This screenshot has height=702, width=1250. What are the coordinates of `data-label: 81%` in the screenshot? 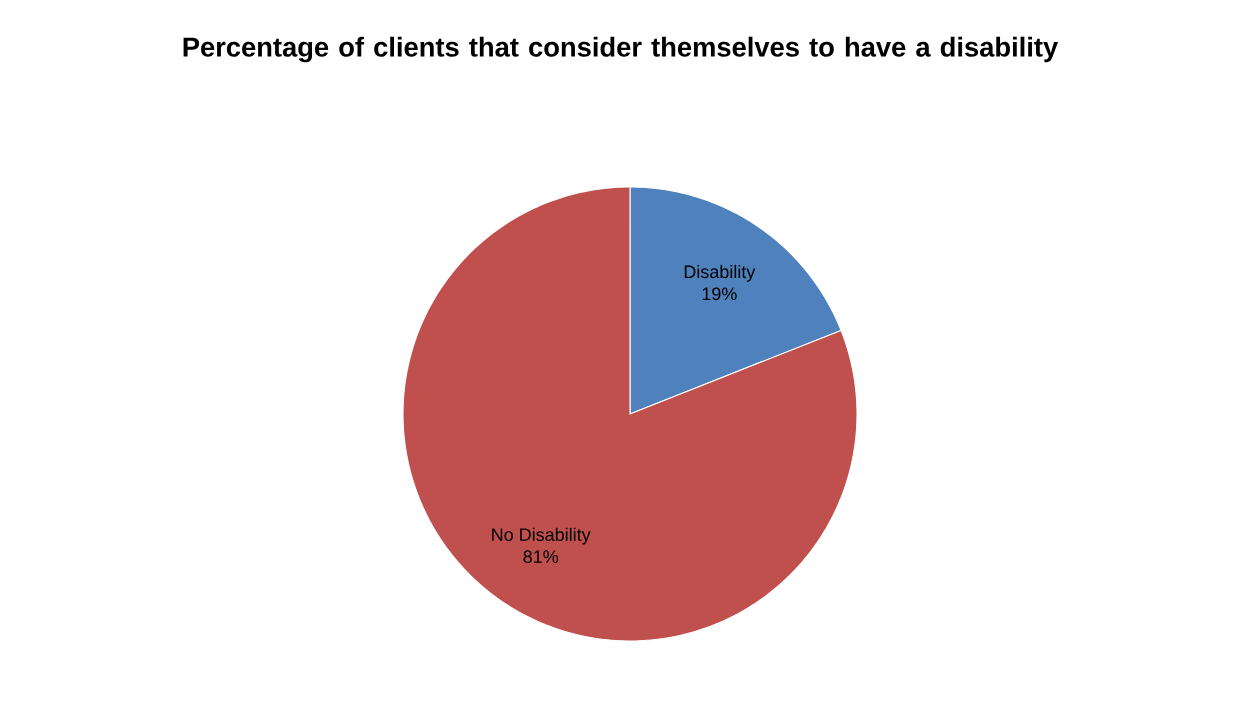 It's located at (541, 557).